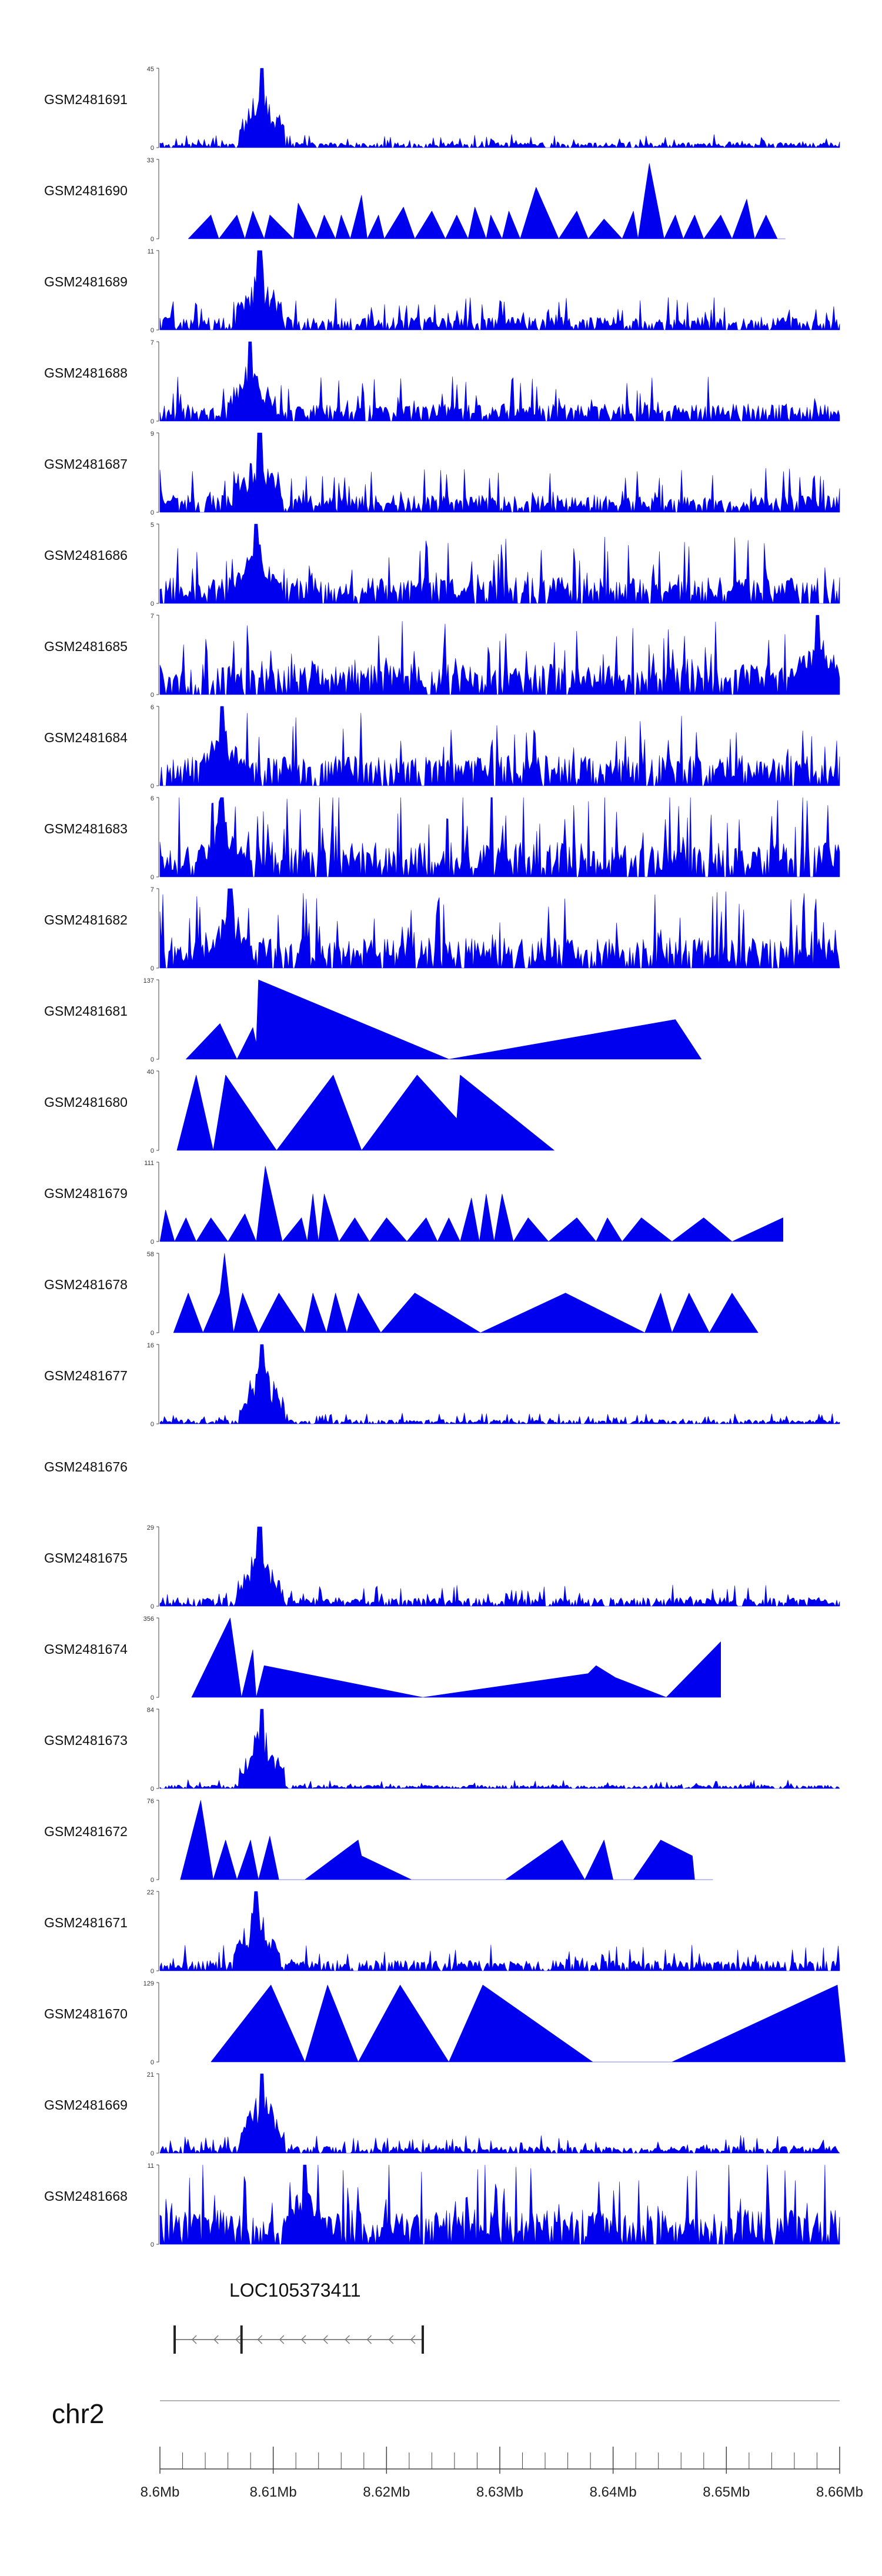 Image resolution: width=882 pixels, height=2576 pixels. I want to click on gene-name-label: LOC105373411, so click(295, 2290).